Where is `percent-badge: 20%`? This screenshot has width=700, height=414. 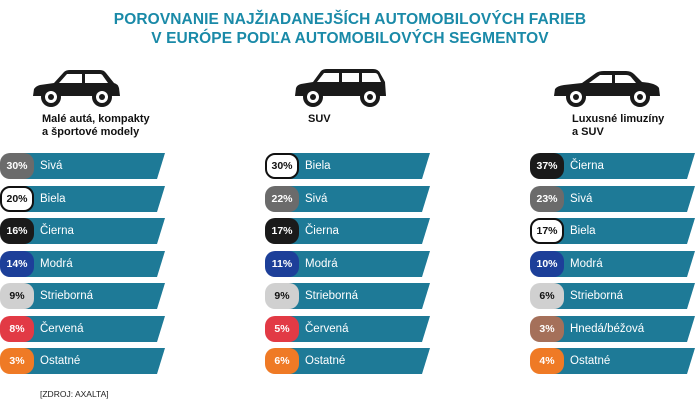
percent-badge: 20% is located at coordinates (17, 198).